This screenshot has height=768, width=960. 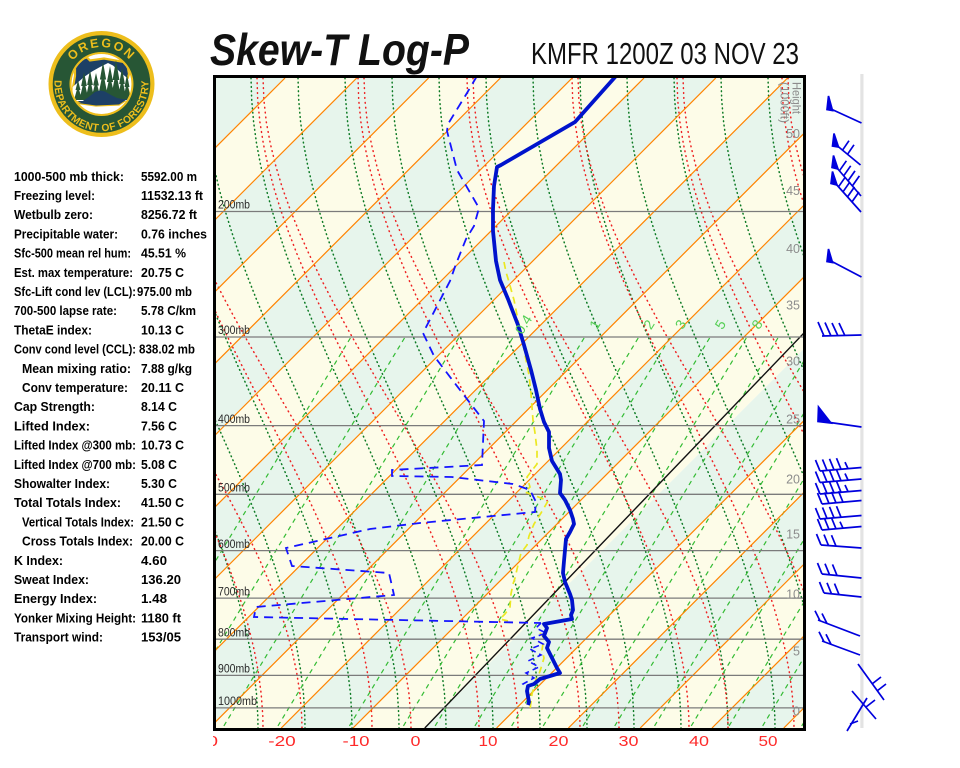 I want to click on svg-text: 600mb, so click(x=234, y=545).